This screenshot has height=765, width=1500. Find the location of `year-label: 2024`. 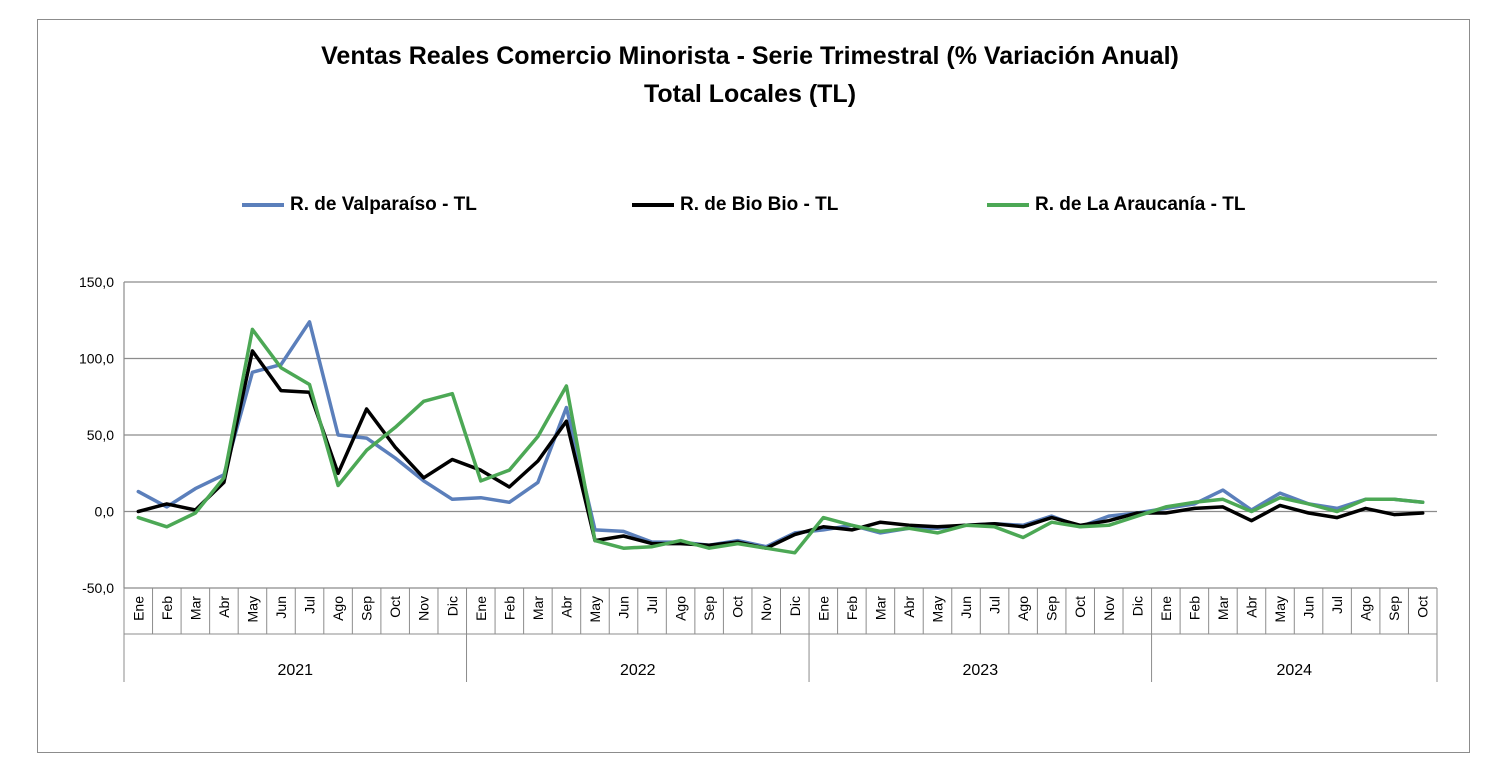

year-label: 2024 is located at coordinates (1294, 670).